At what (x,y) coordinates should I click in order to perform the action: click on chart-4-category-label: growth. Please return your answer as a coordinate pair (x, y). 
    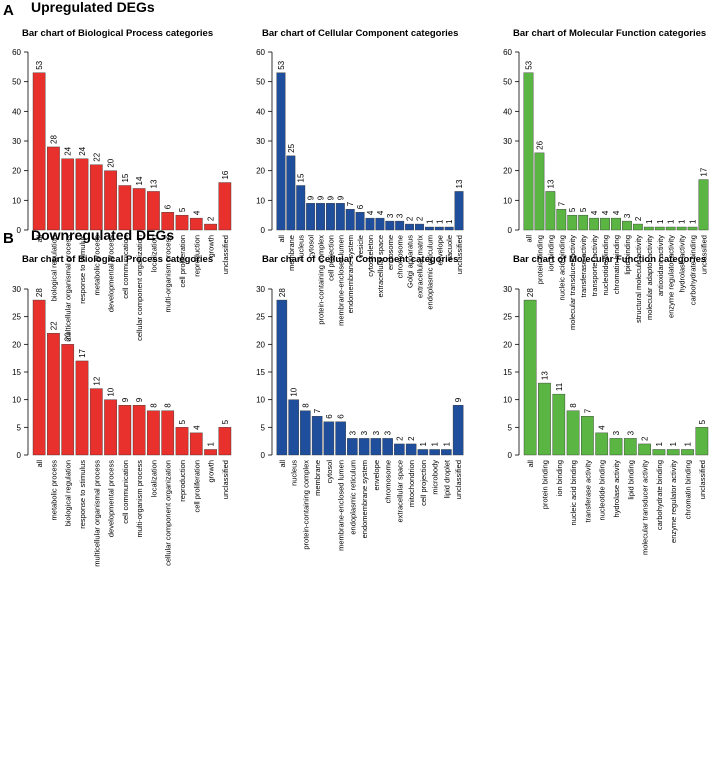
    Looking at the image, I should click on (211, 471).